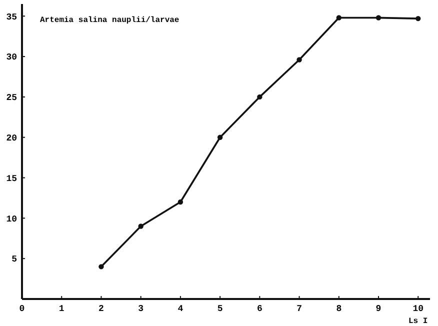 The image size is (438, 326). I want to click on y-tick-label: 30, so click(11, 57).